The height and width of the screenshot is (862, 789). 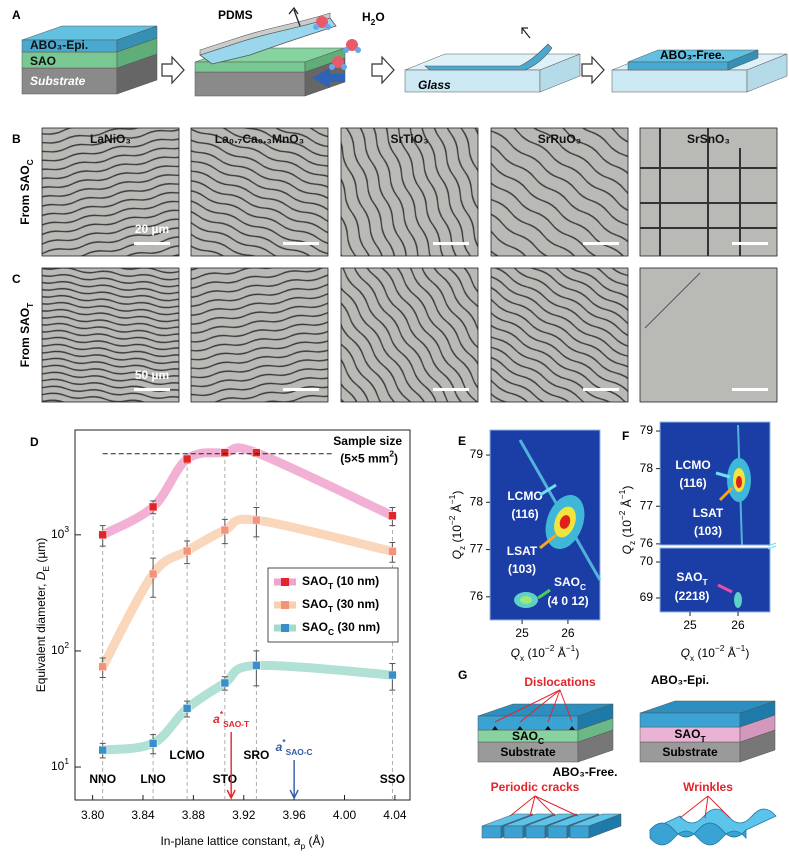 What do you see at coordinates (42, 615) in the screenshot?
I see `y-axis-label: Equivalent diameter, DE (µm)` at bounding box center [42, 615].